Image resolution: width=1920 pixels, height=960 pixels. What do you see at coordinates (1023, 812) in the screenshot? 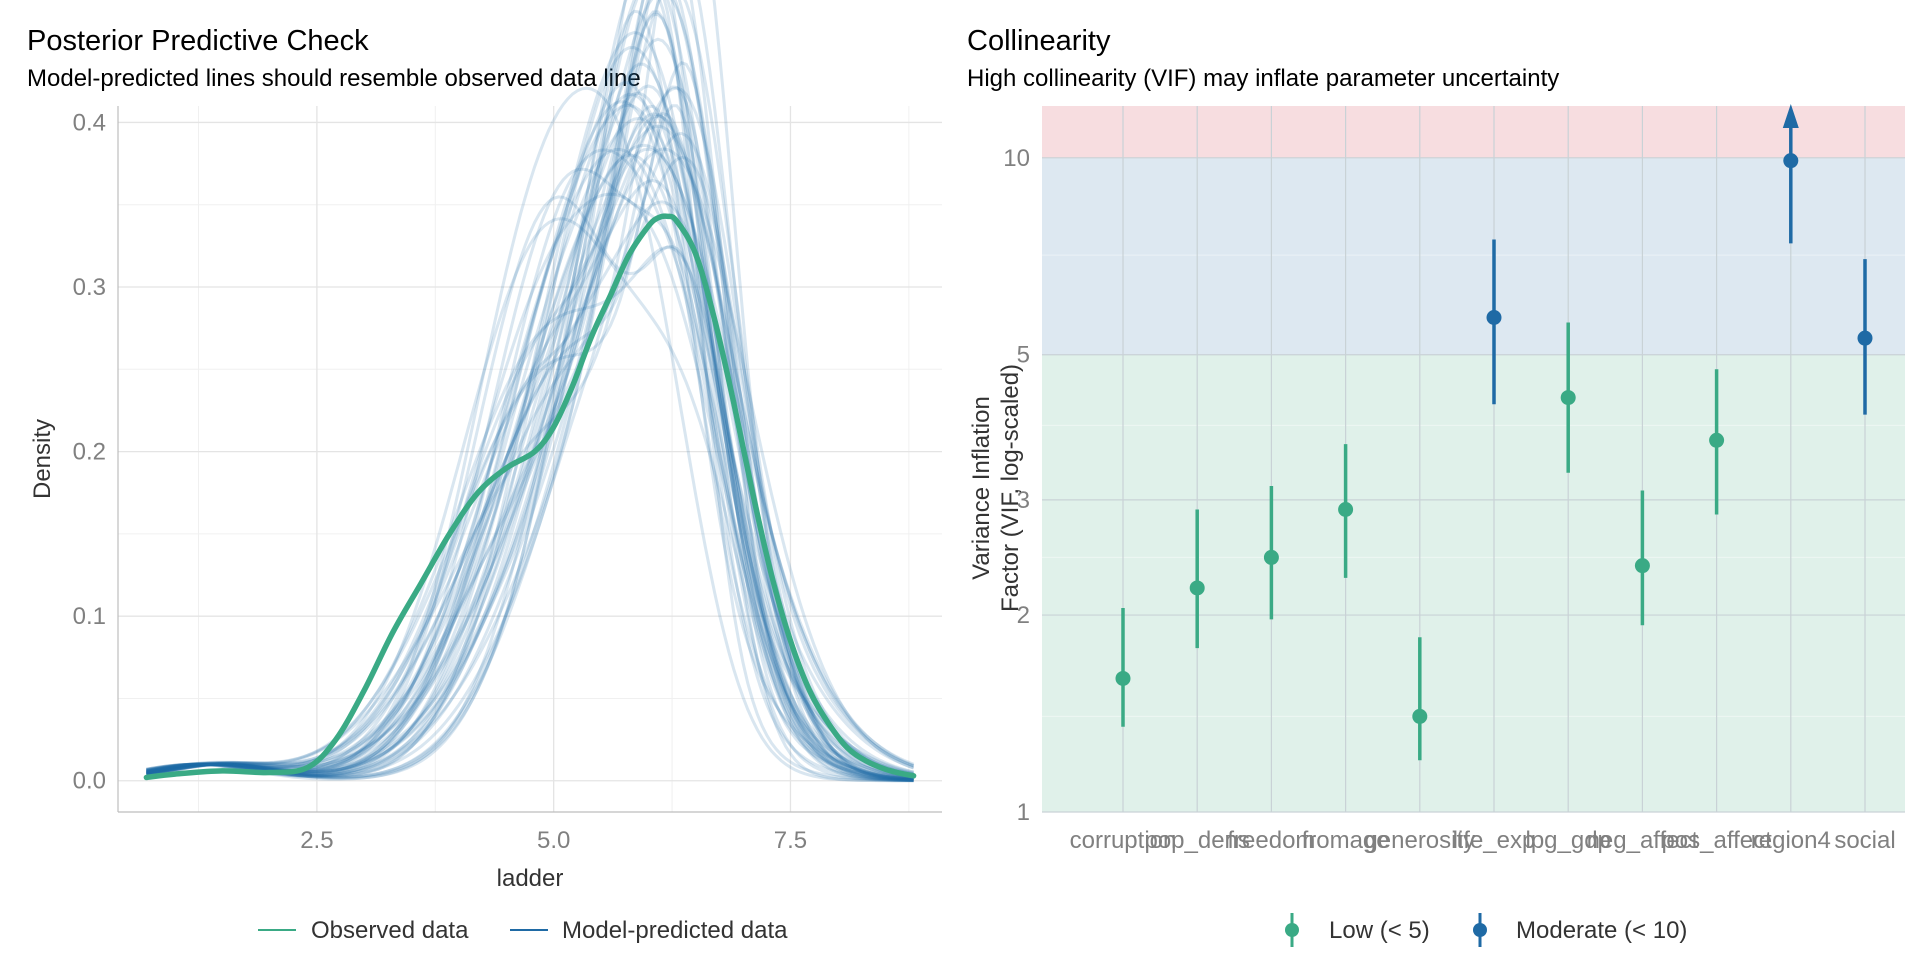
I see `vif-y-tick-label: 1` at bounding box center [1023, 812].